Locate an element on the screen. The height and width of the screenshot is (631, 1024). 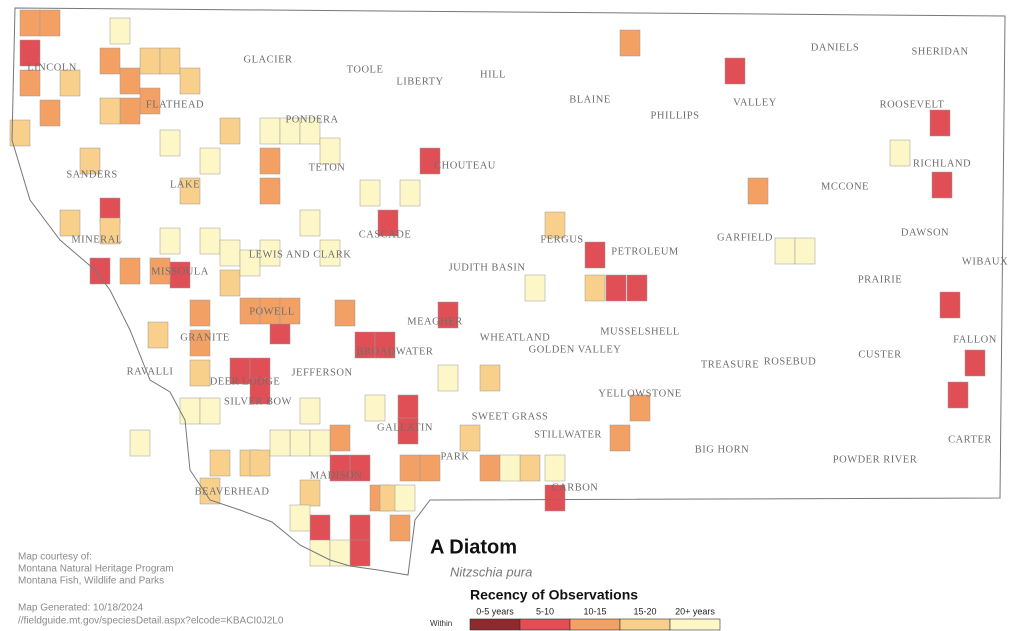
county-label: LAKE is located at coordinates (185, 184).